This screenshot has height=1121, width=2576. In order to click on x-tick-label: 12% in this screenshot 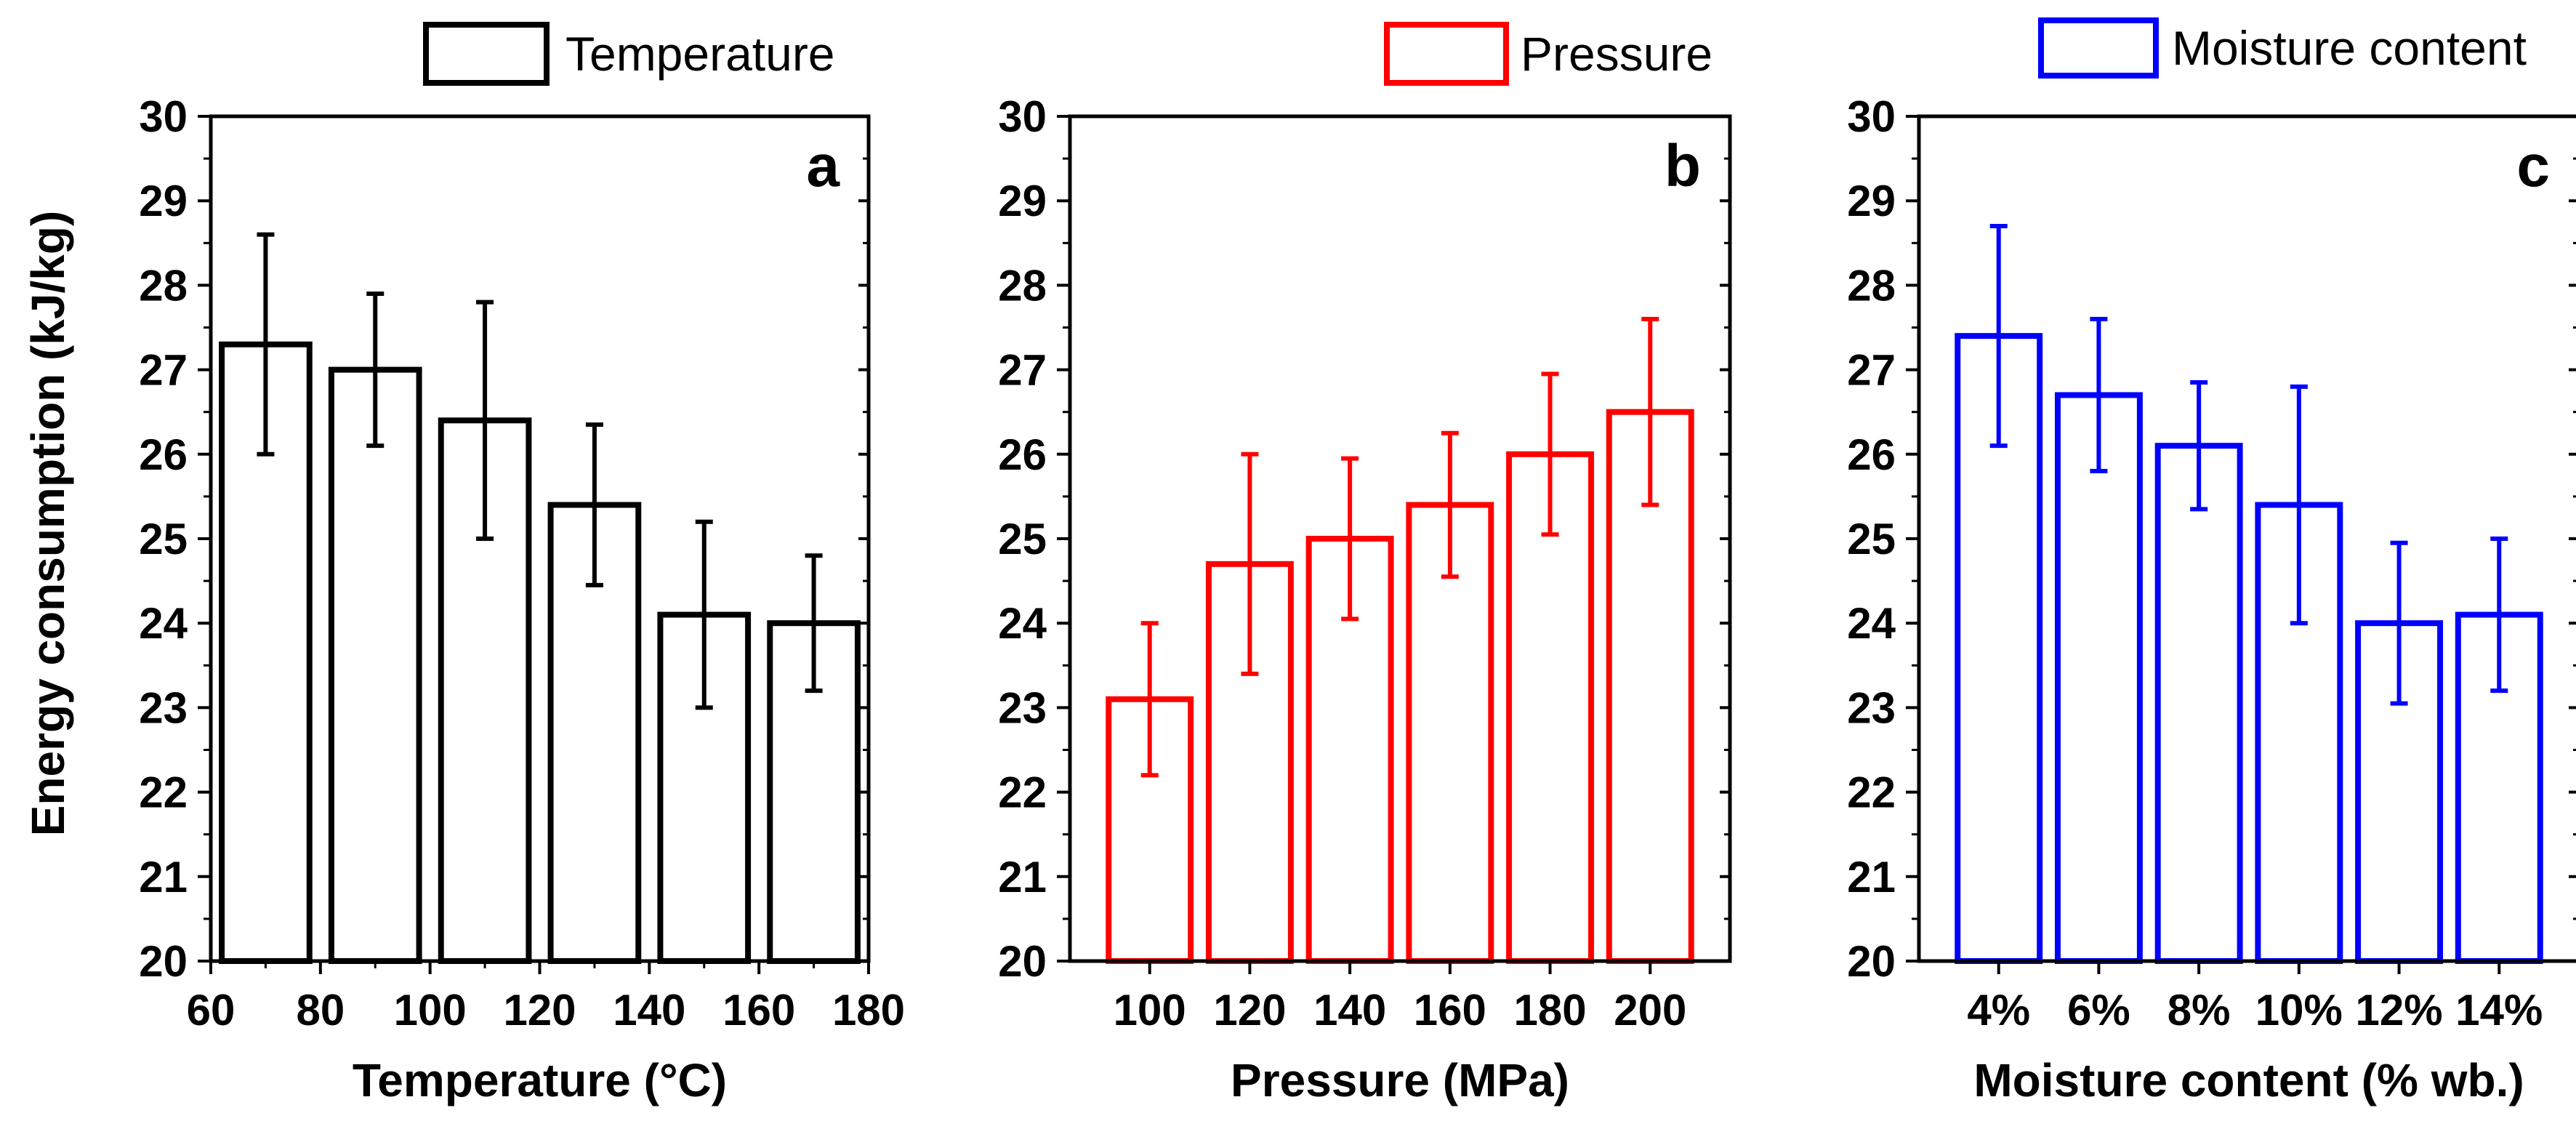, I will do `click(2399, 1010)`.